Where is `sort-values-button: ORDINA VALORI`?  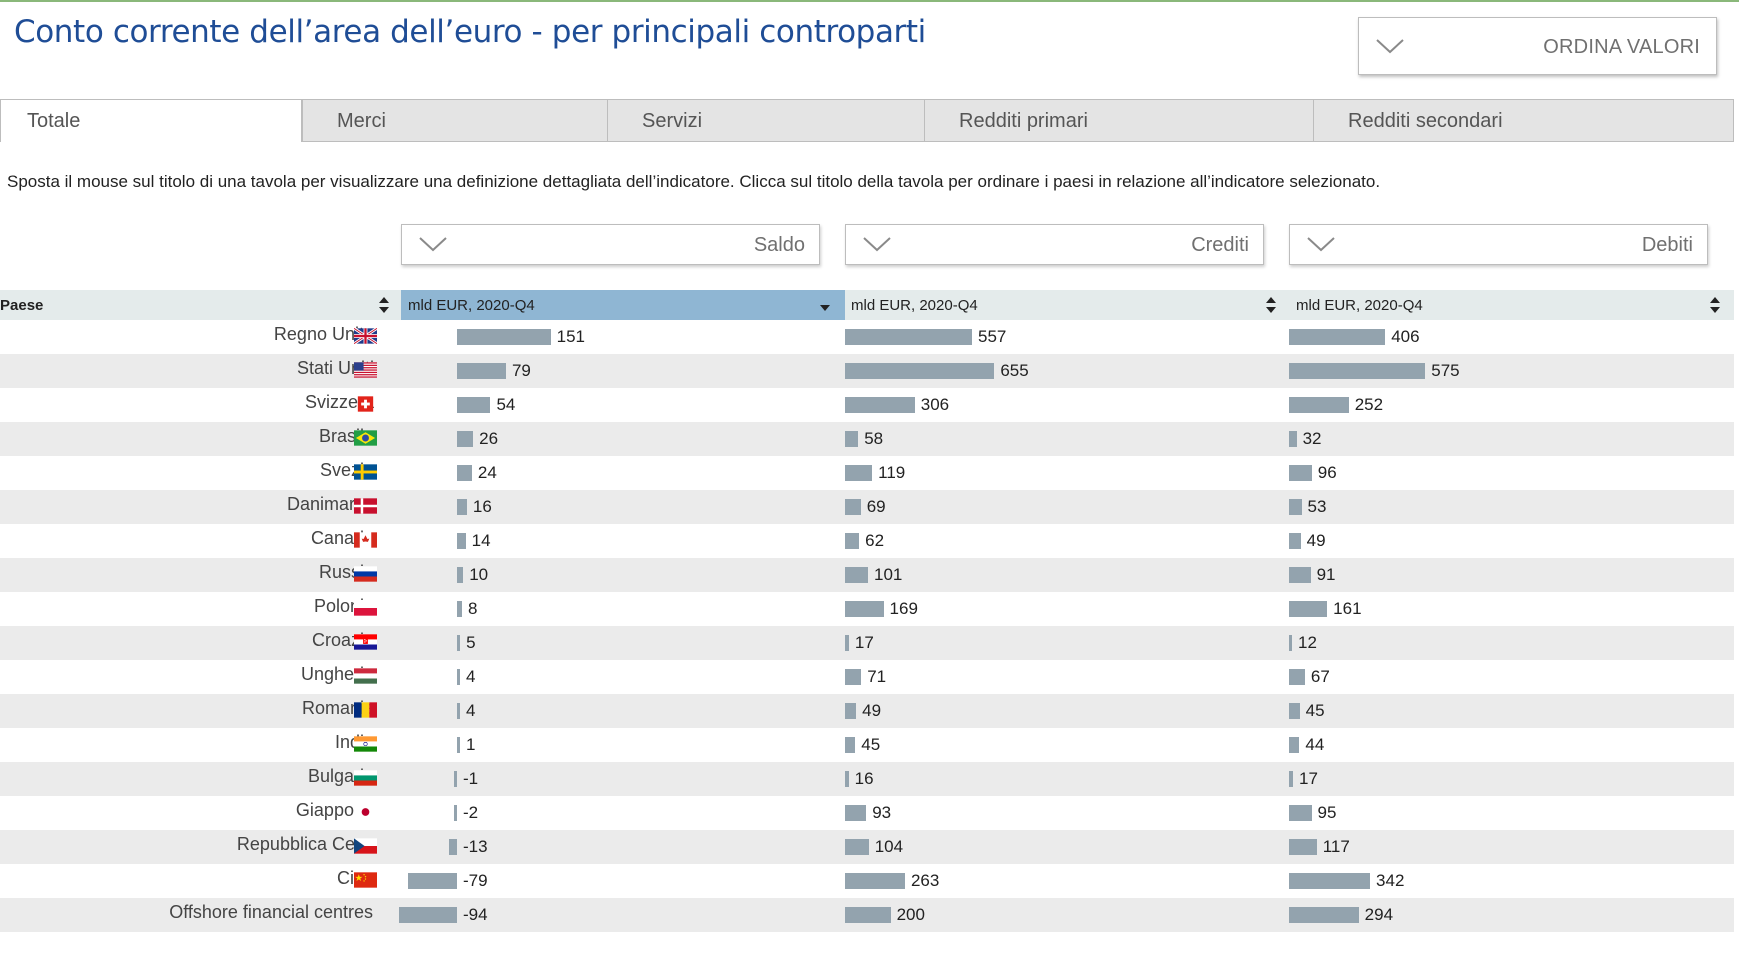 sort-values-button: ORDINA VALORI is located at coordinates (1537, 46).